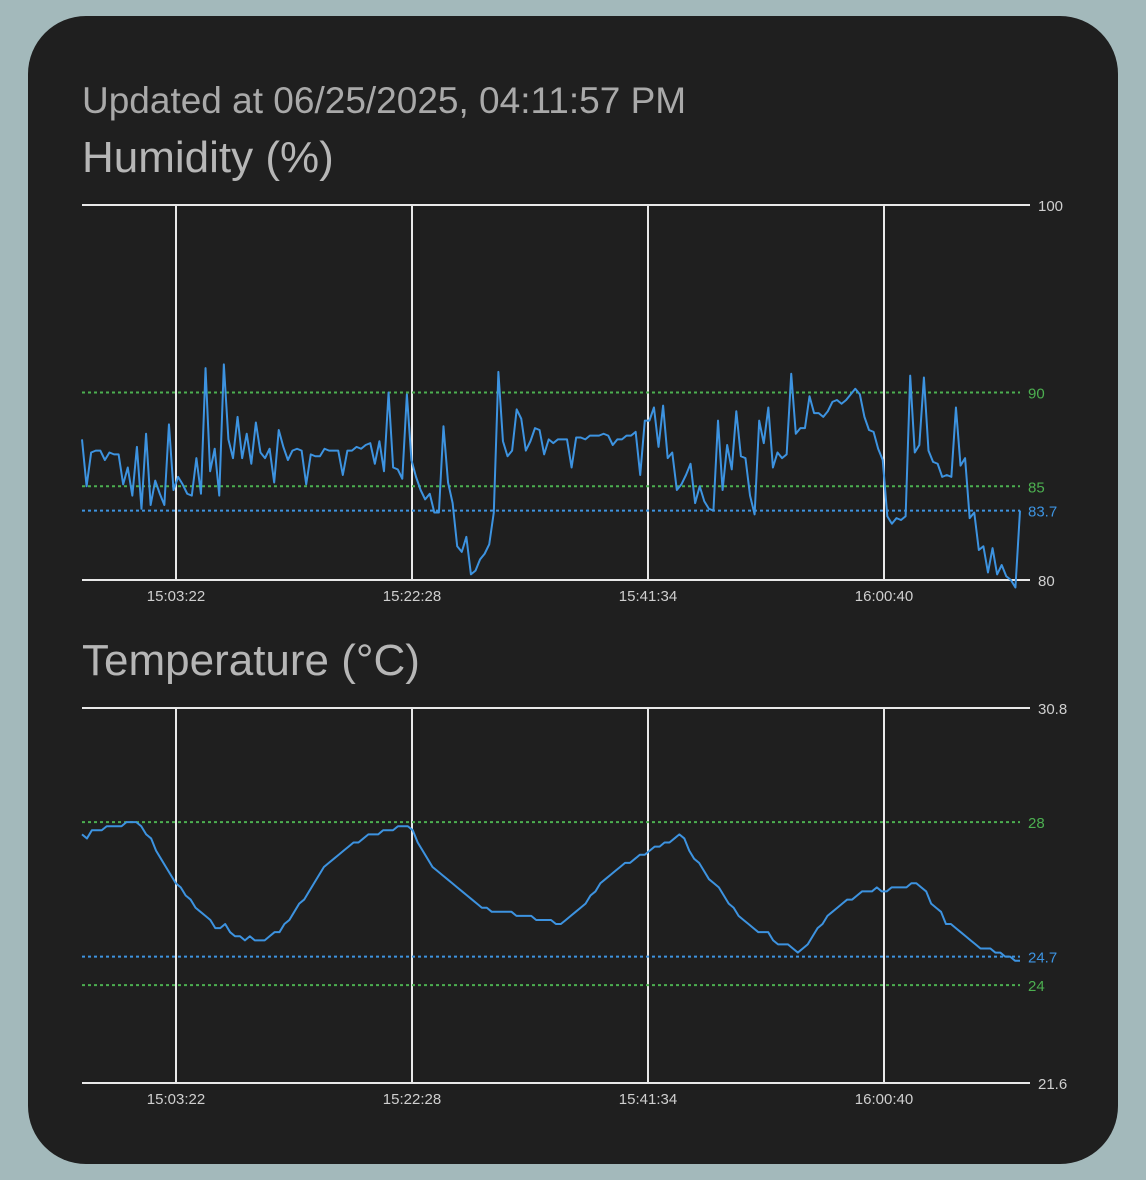  What do you see at coordinates (176, 596) in the screenshot?
I see `humidity-x-tick-label: 15:03:22` at bounding box center [176, 596].